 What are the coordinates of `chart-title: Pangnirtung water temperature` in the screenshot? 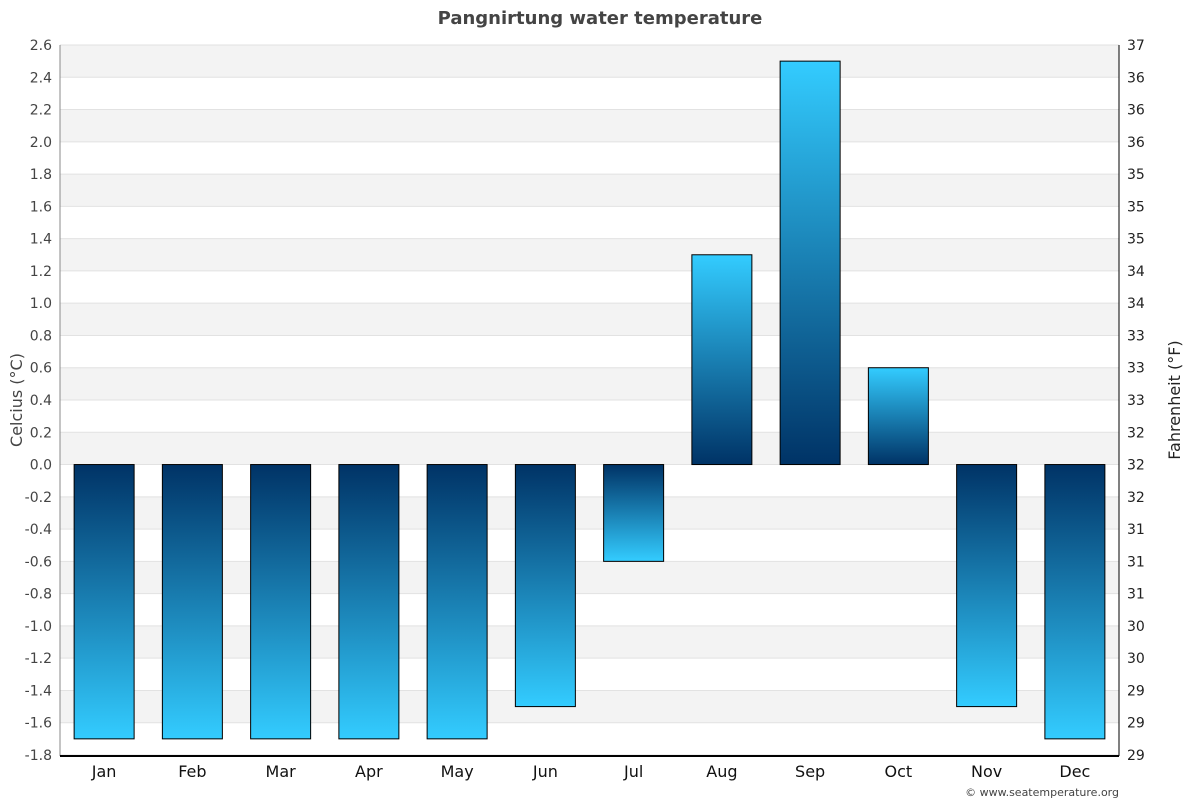 It's located at (600, 18).